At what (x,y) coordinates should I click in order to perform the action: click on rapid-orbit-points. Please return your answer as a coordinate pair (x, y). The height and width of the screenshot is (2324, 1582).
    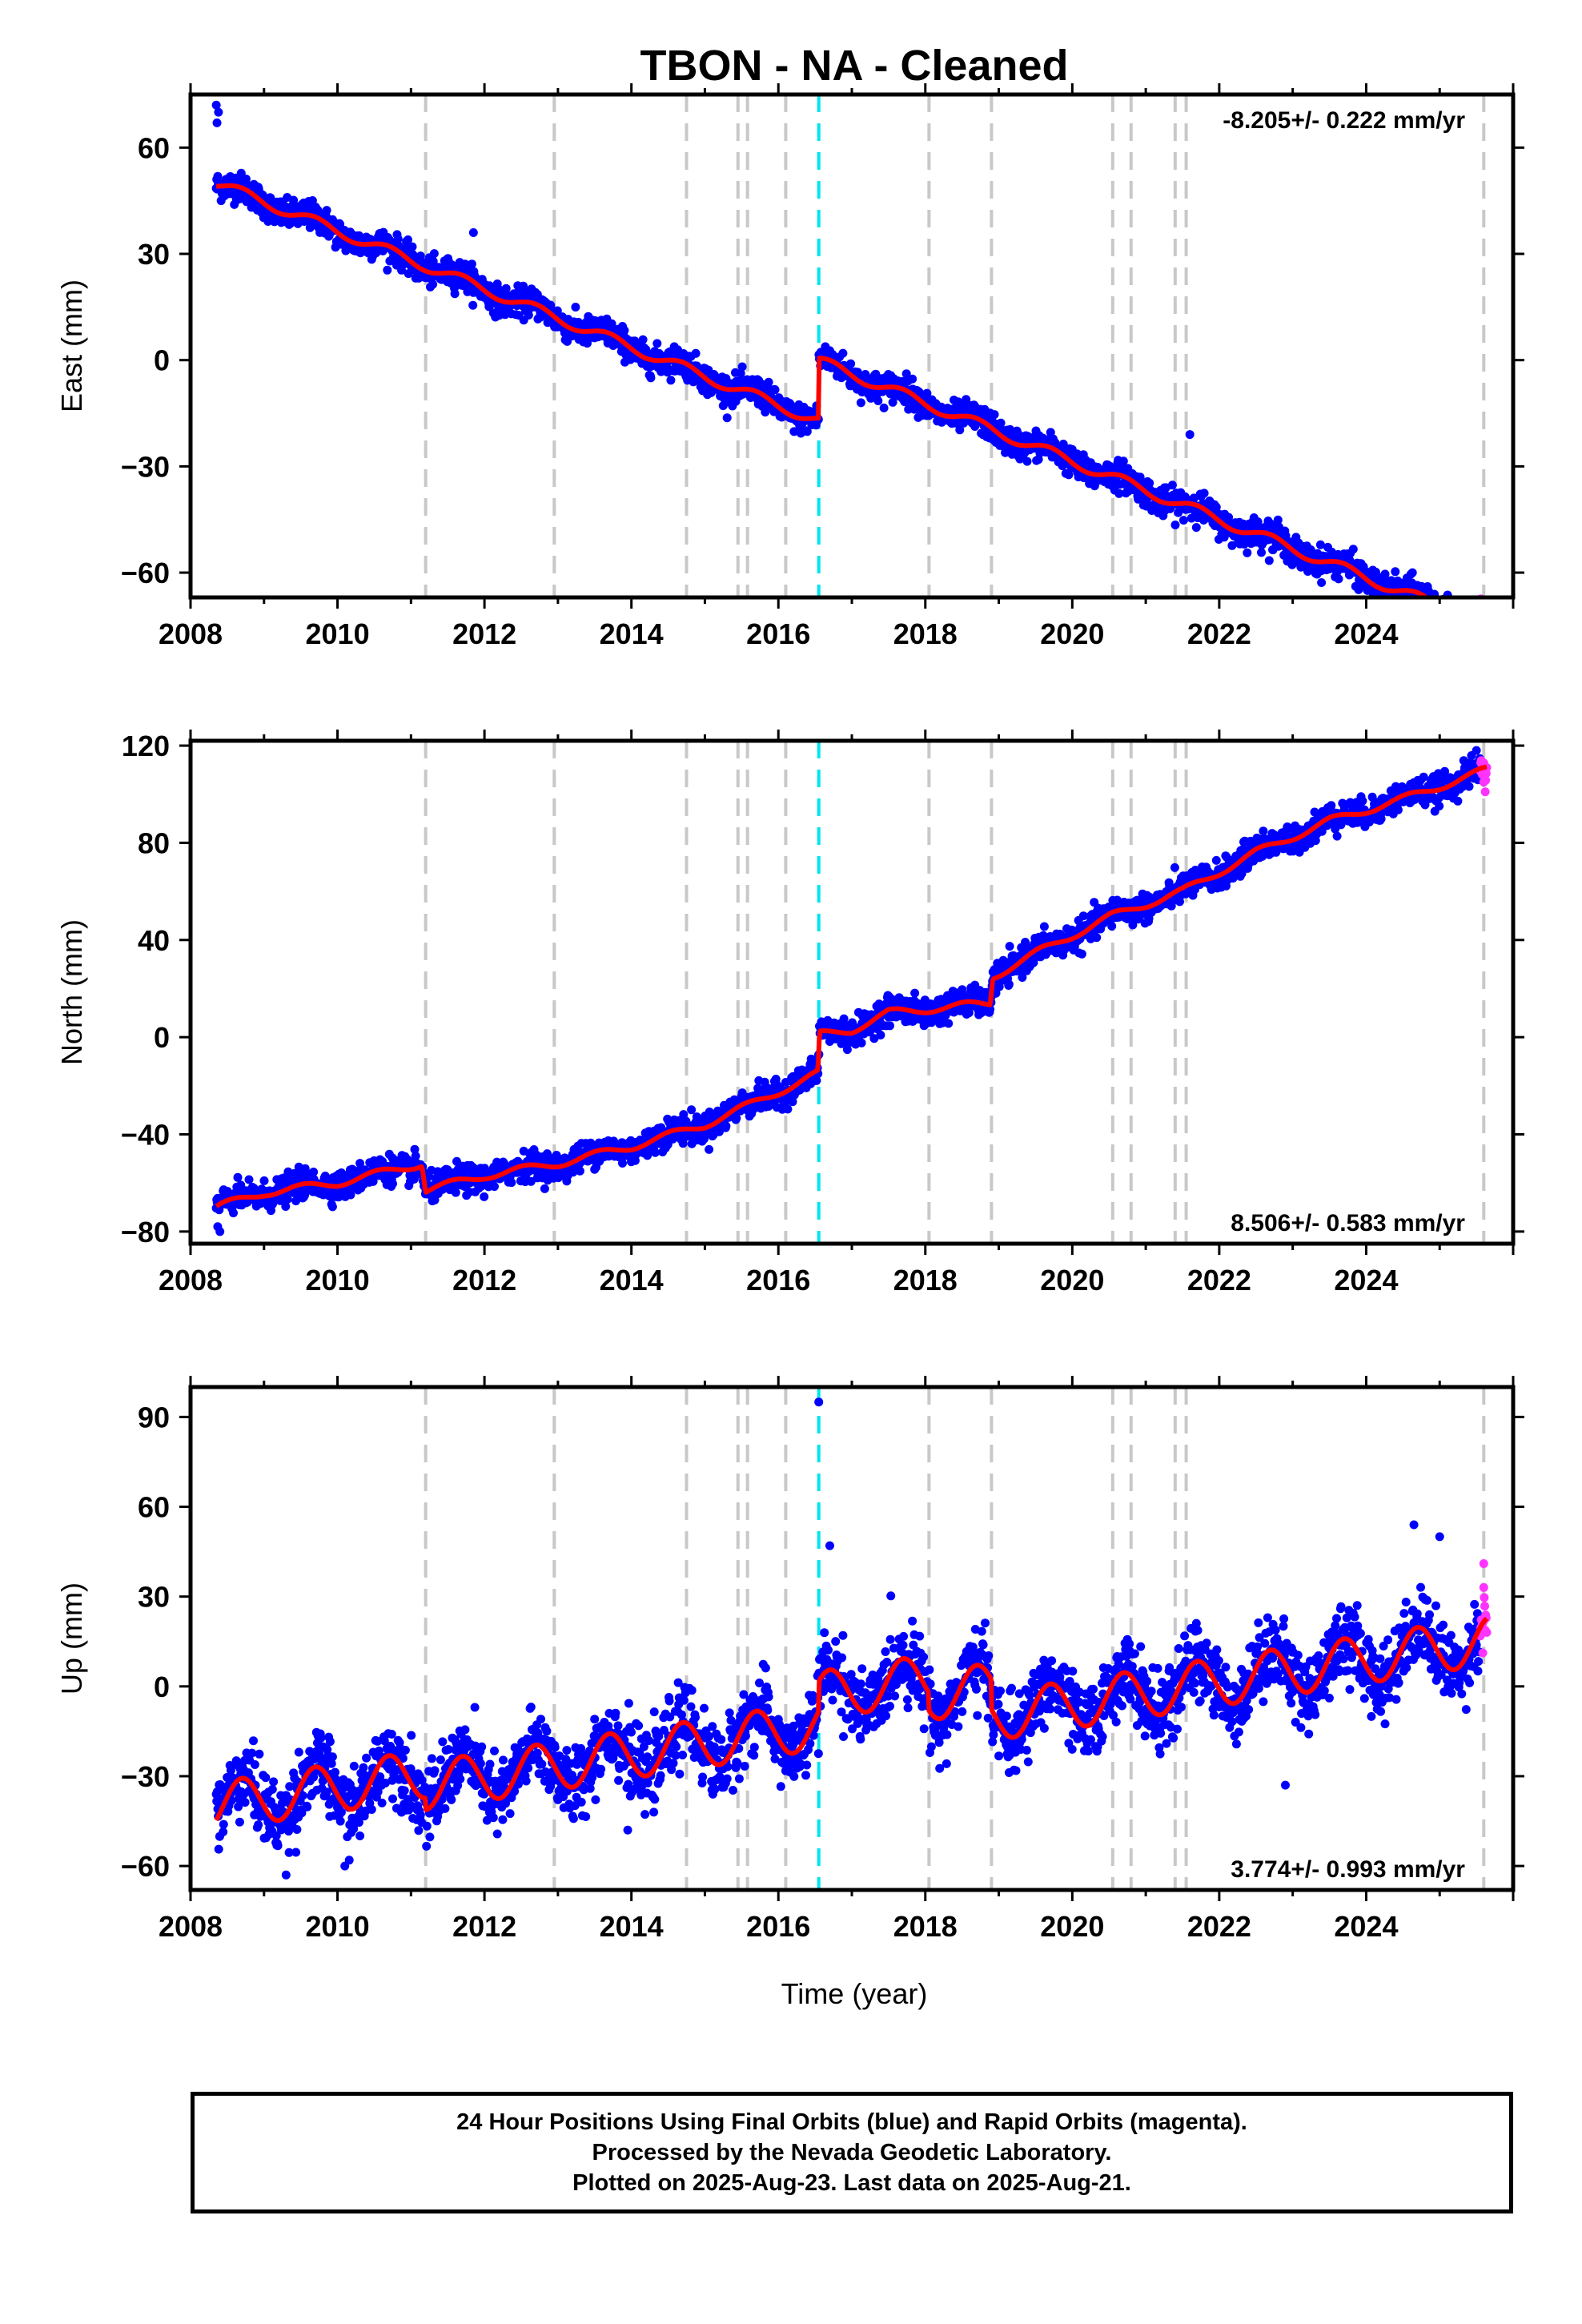
    Looking at the image, I should click on (1484, 613).